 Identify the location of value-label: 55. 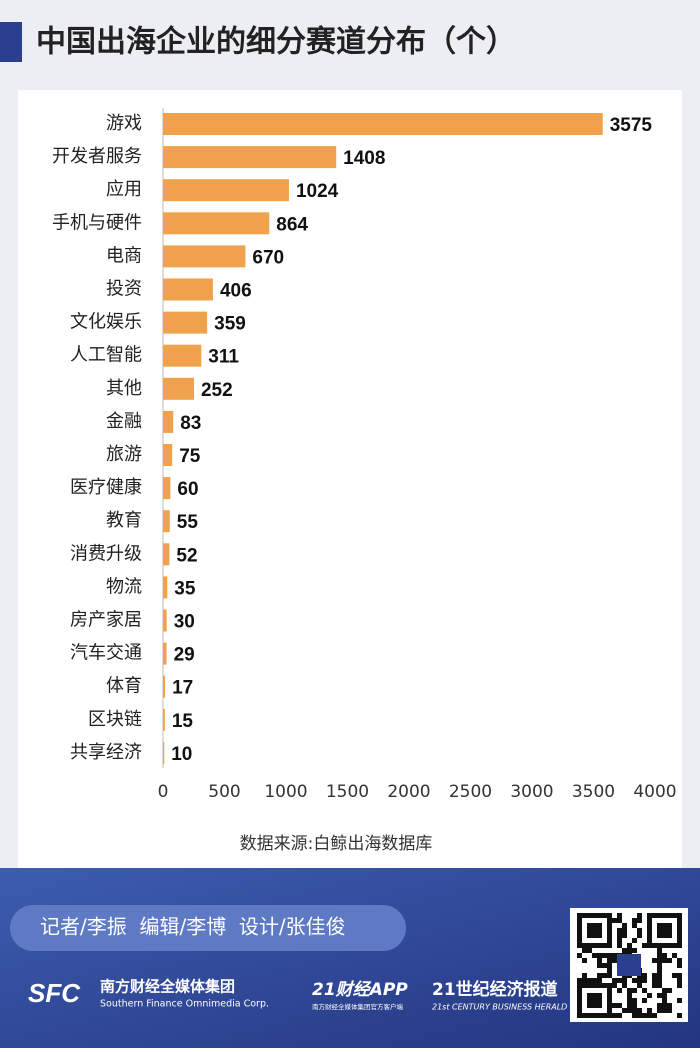
(188, 522).